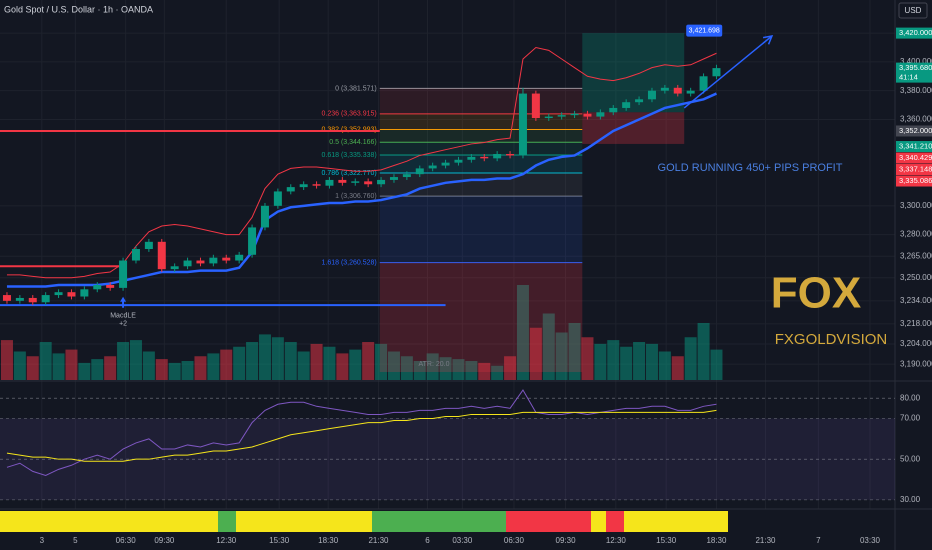  Describe the element at coordinates (908, 77) in the screenshot. I see `price-countdown: 41:14` at that location.